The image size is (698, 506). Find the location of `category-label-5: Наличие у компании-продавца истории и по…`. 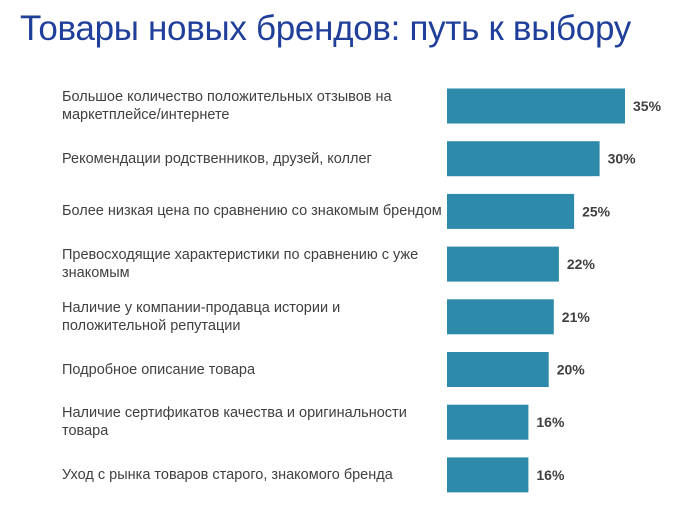

category-label-5: Наличие у компании-продавца истории и по… is located at coordinates (201, 316).